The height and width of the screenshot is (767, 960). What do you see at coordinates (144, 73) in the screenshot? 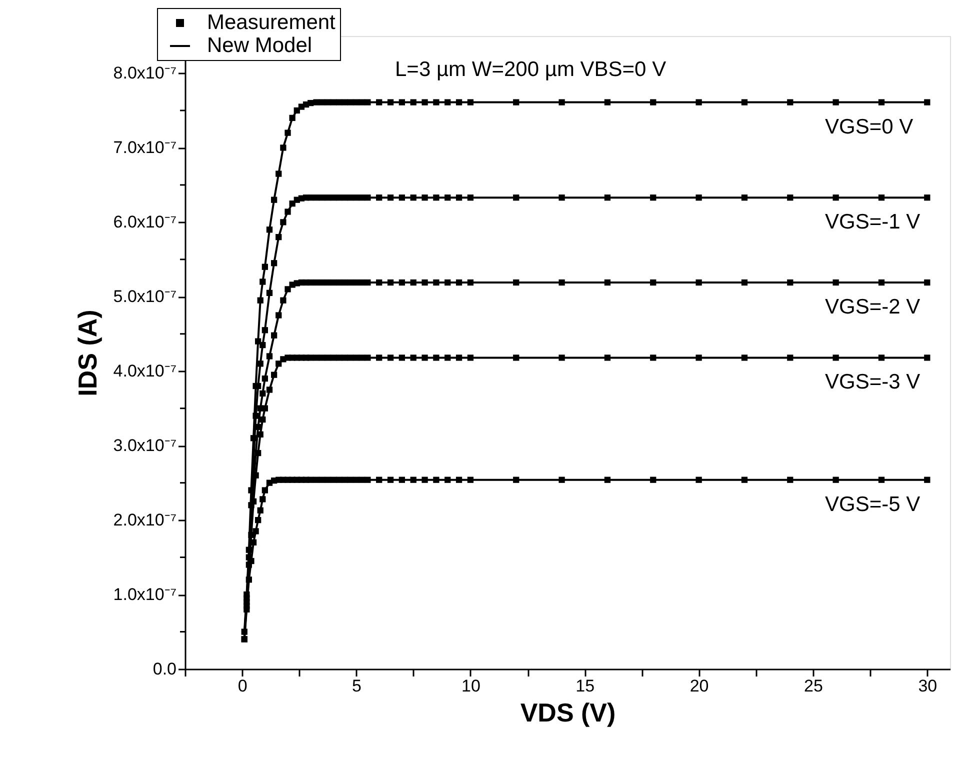
I see `y-tick-label: 8.0x10⁻⁷` at bounding box center [144, 73].